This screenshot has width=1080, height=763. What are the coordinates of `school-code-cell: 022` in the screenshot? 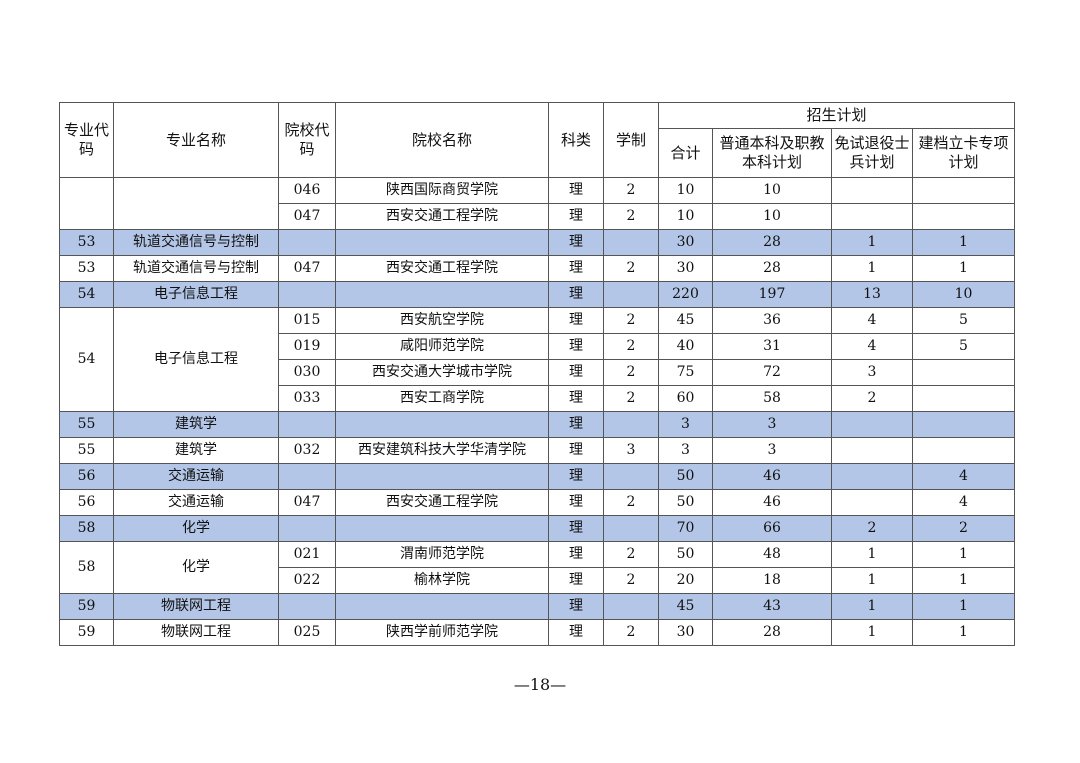 It's located at (307, 580).